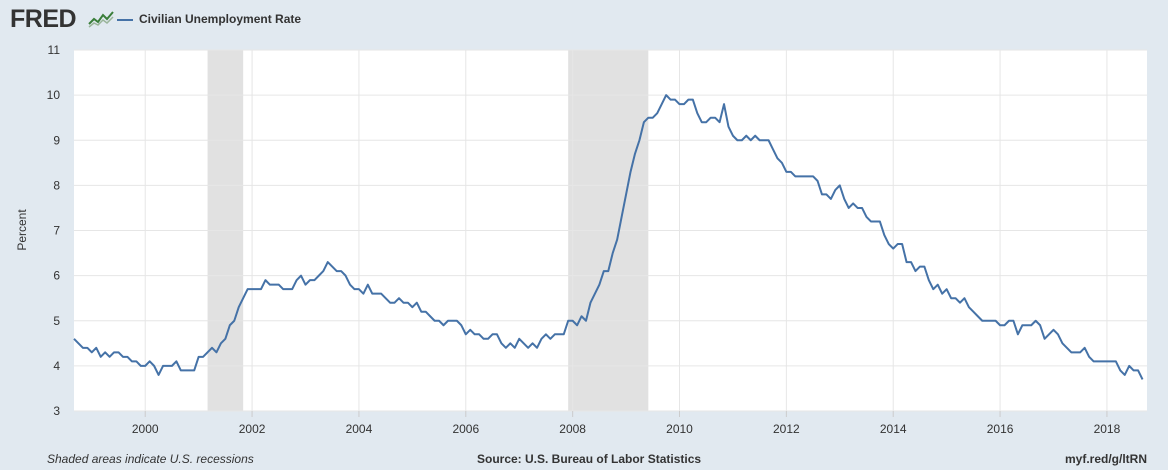 The height and width of the screenshot is (470, 1168). What do you see at coordinates (465, 429) in the screenshot?
I see `x-tick-label: 2006` at bounding box center [465, 429].